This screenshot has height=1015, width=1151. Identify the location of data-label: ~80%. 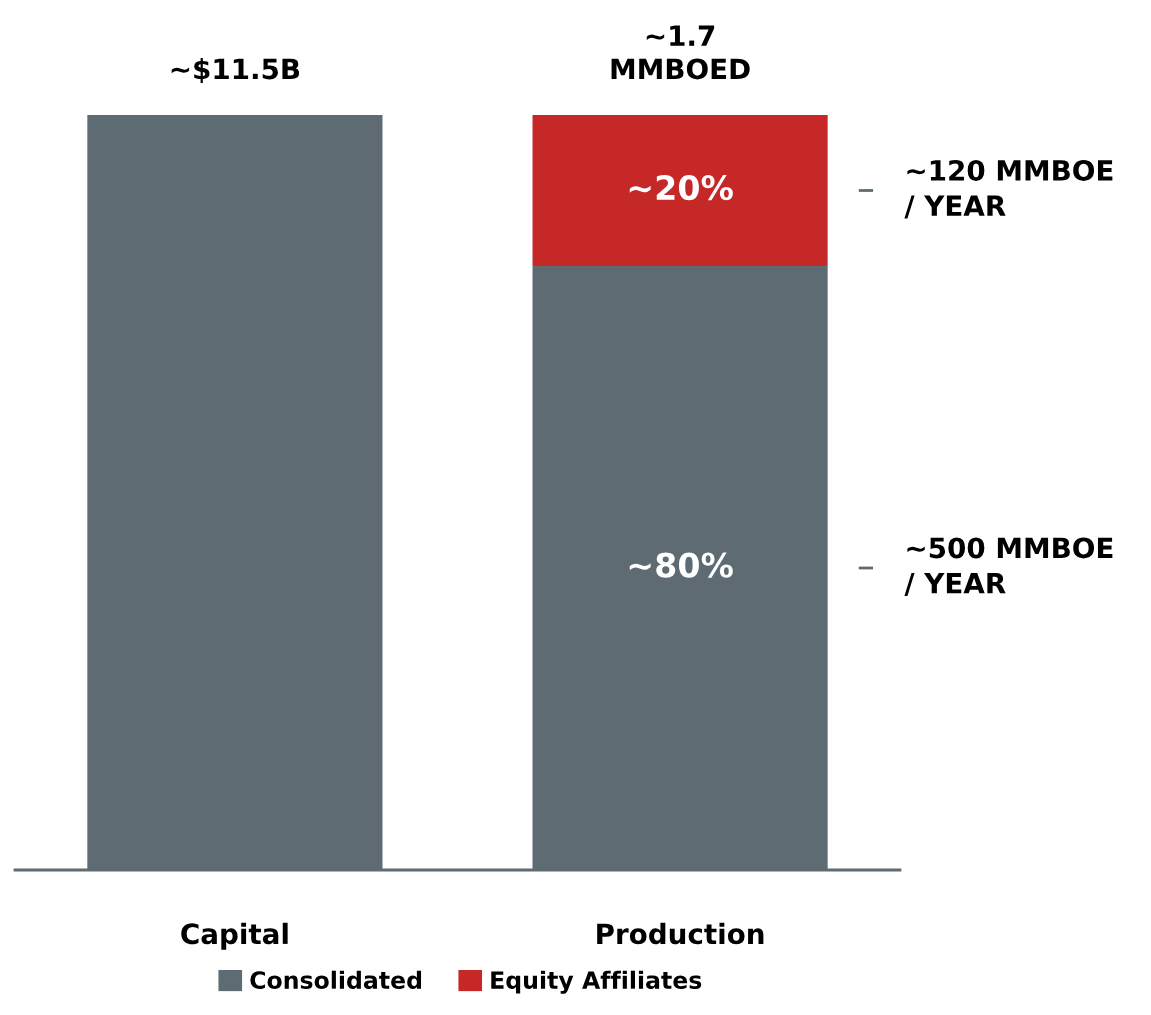
(681, 565).